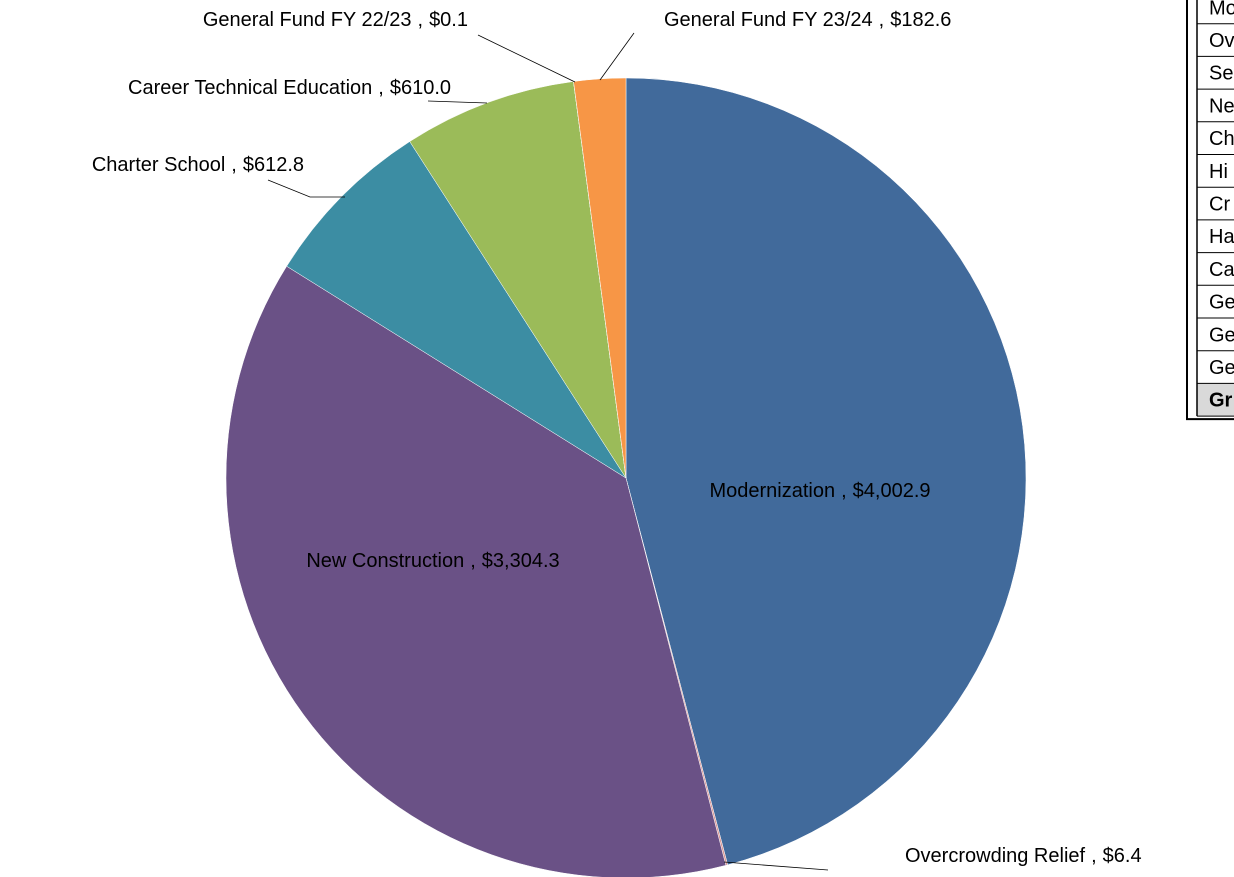 This screenshot has height=877, width=1234. I want to click on label-category: General Fund FY 23/24, so click(768, 20).